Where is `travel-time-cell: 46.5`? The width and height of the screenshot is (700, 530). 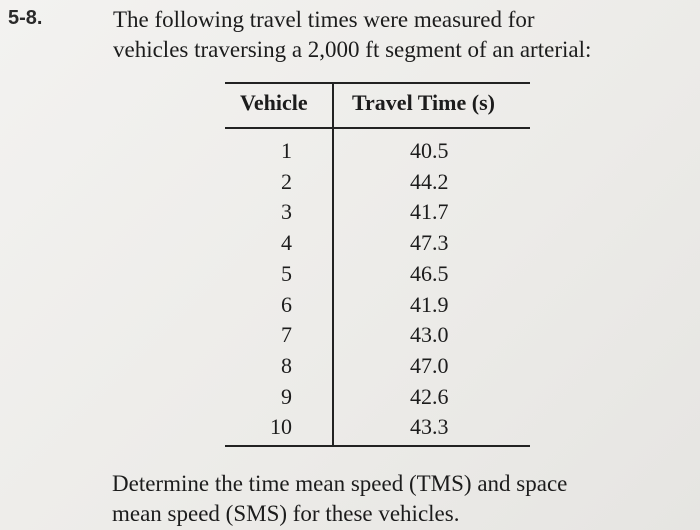 travel-time-cell: 46.5 is located at coordinates (429, 273).